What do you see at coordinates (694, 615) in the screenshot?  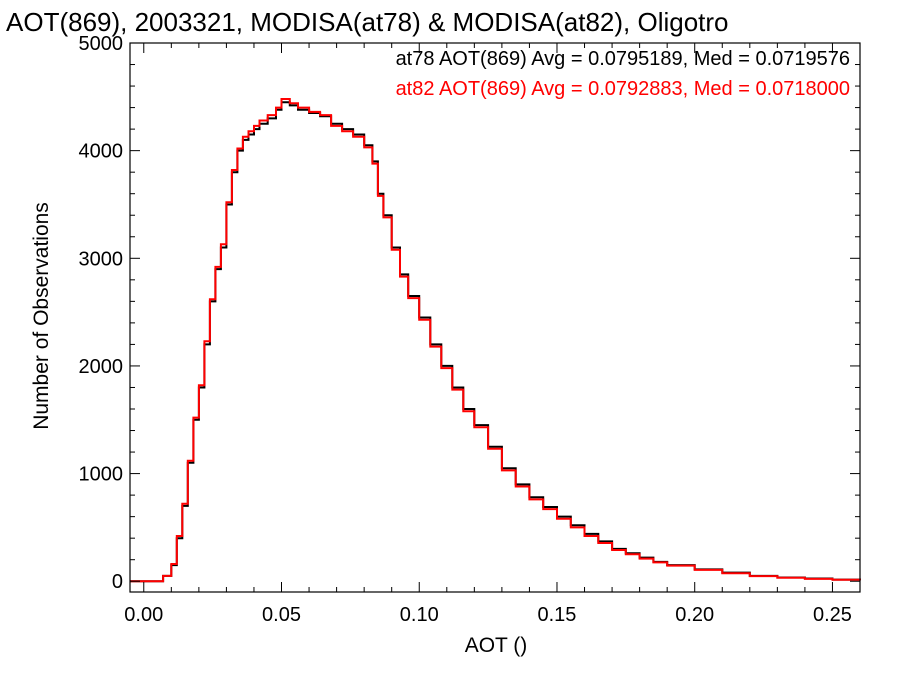 I see `x-tick-label: 0.20` at bounding box center [694, 615].